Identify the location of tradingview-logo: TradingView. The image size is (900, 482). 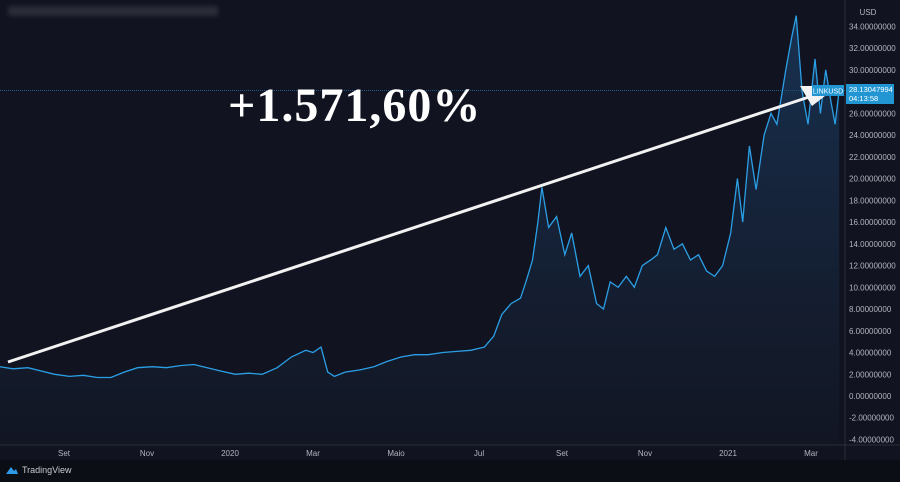
(38, 470).